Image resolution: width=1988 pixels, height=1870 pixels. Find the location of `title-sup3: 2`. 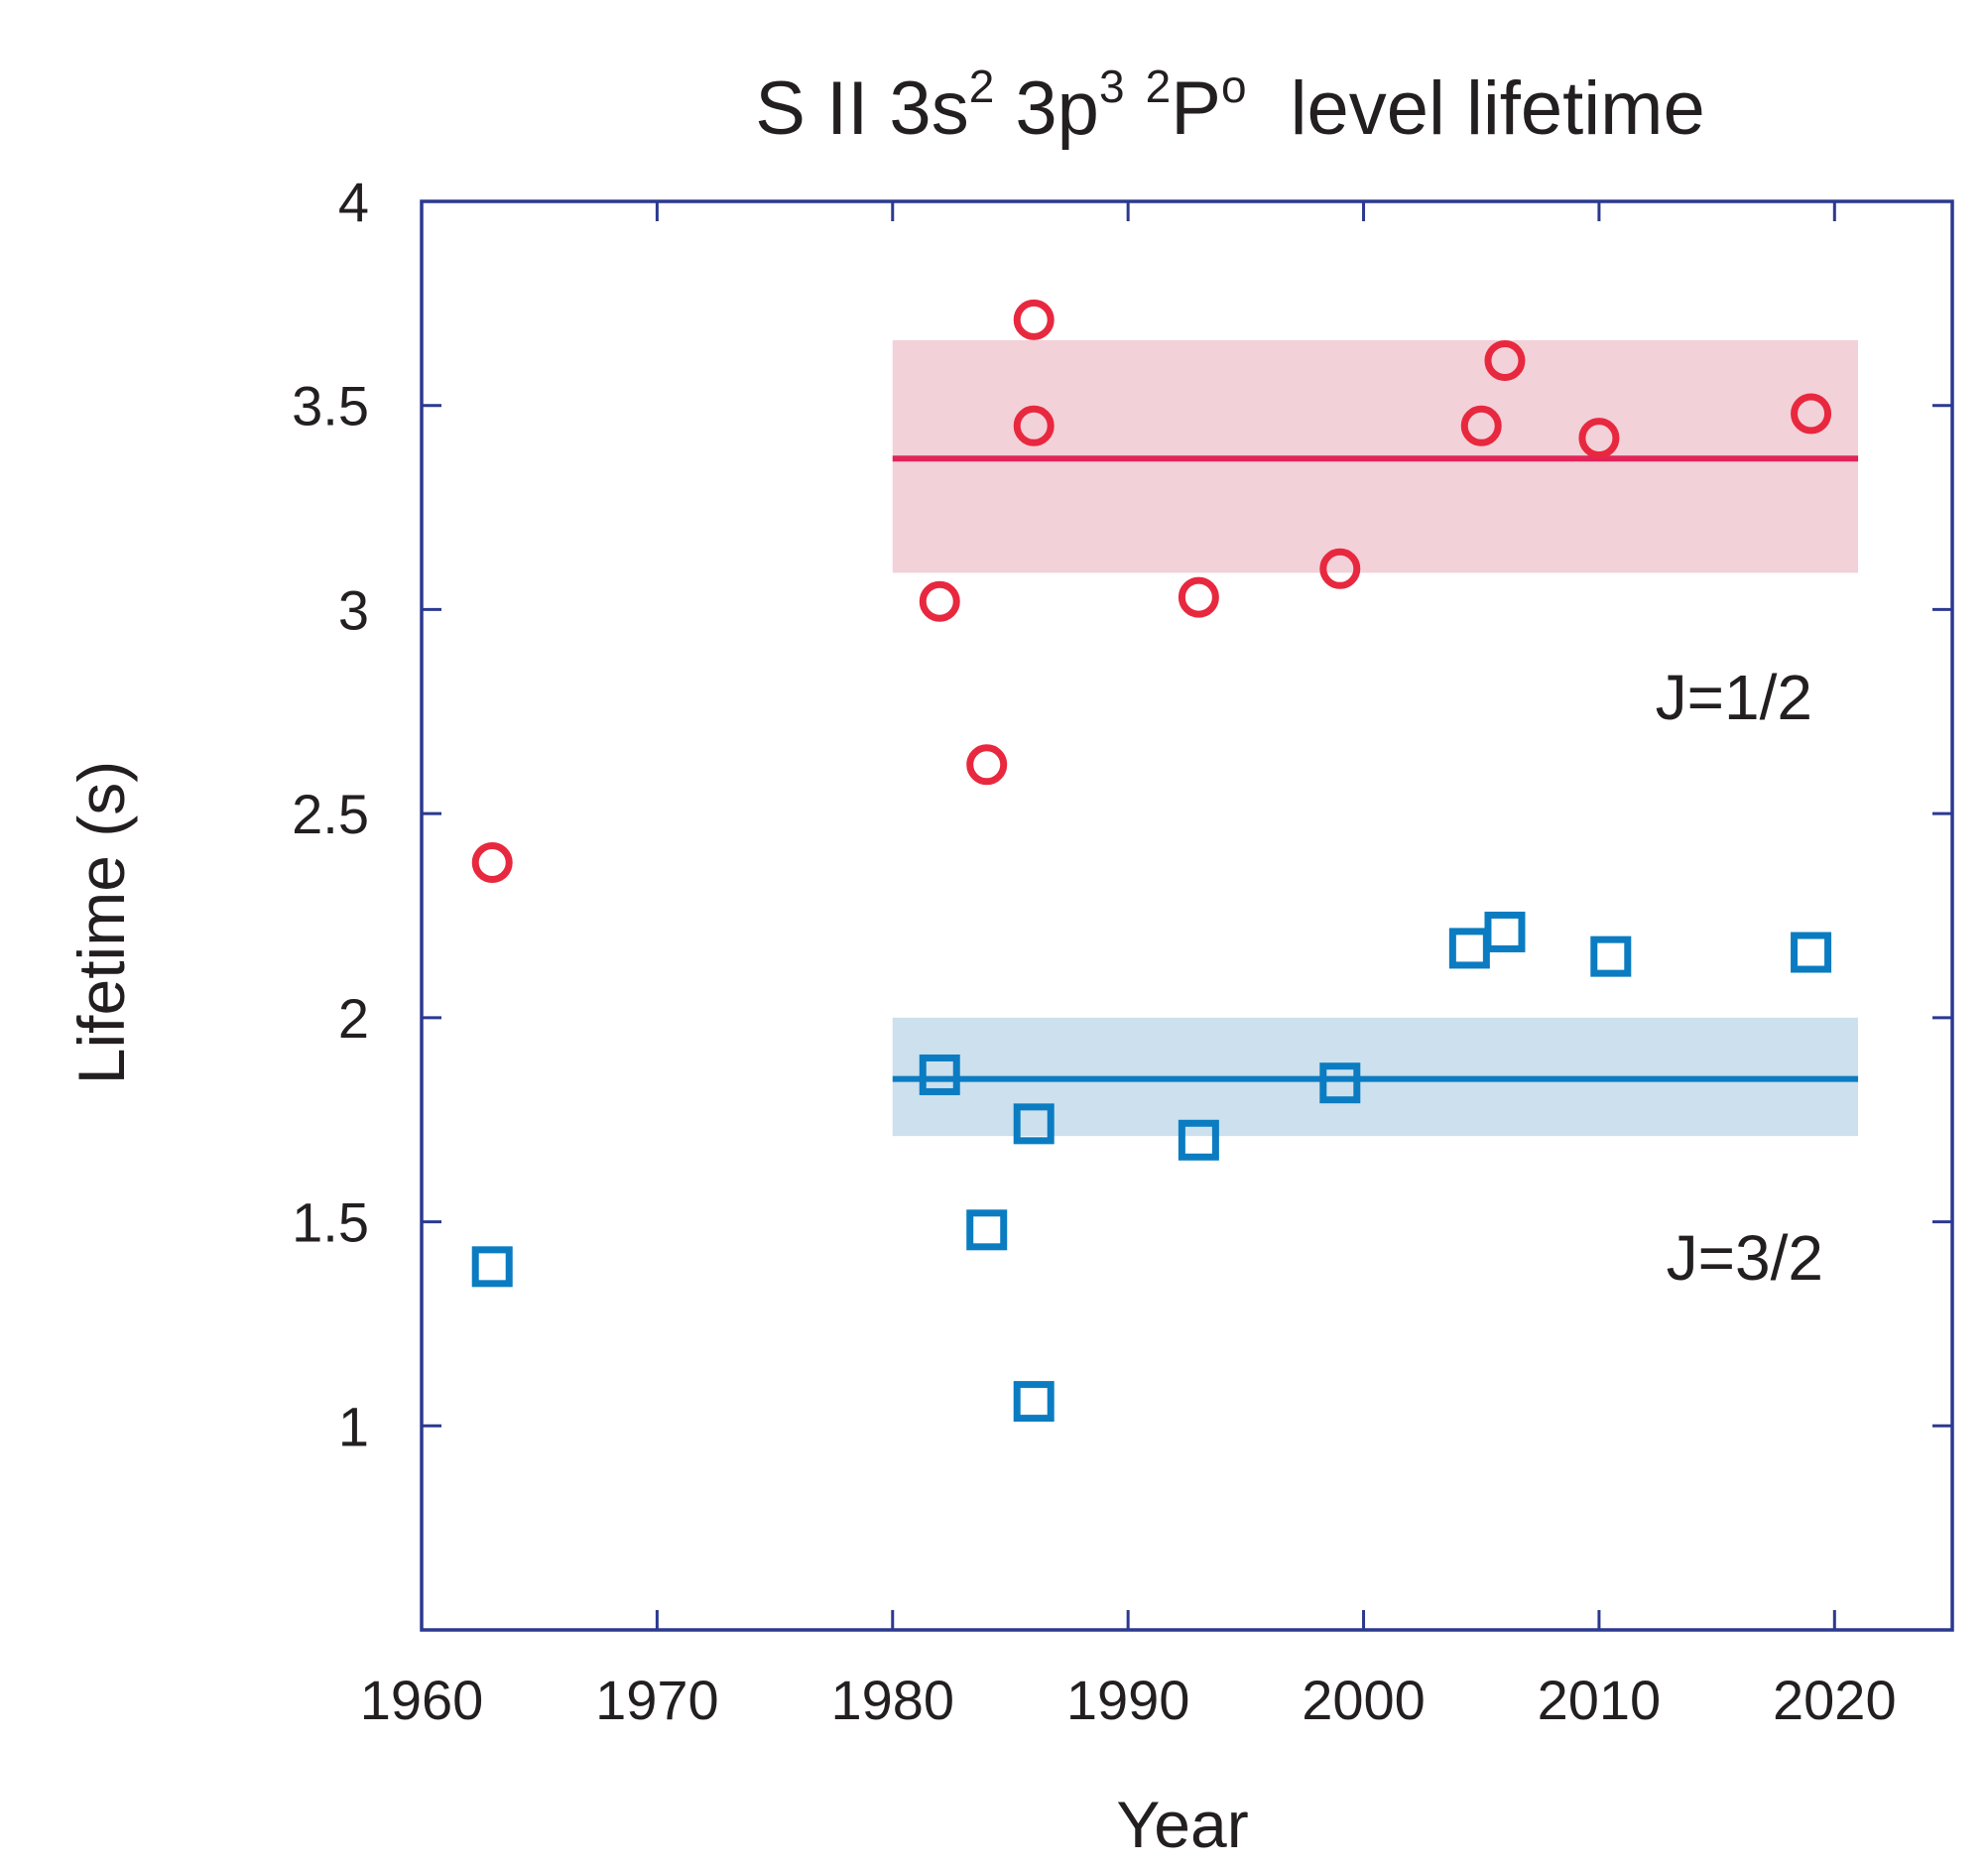

title-sup3: 2 is located at coordinates (1159, 86).